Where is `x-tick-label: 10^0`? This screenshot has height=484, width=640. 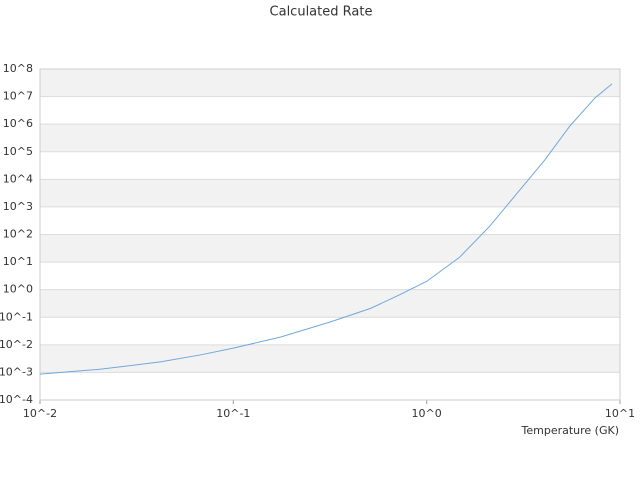
x-tick-label: 10^0 is located at coordinates (427, 413).